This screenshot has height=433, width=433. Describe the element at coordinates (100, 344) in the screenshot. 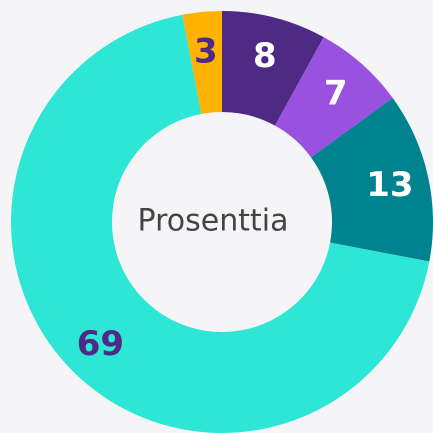

I see `value-label: 69` at that location.